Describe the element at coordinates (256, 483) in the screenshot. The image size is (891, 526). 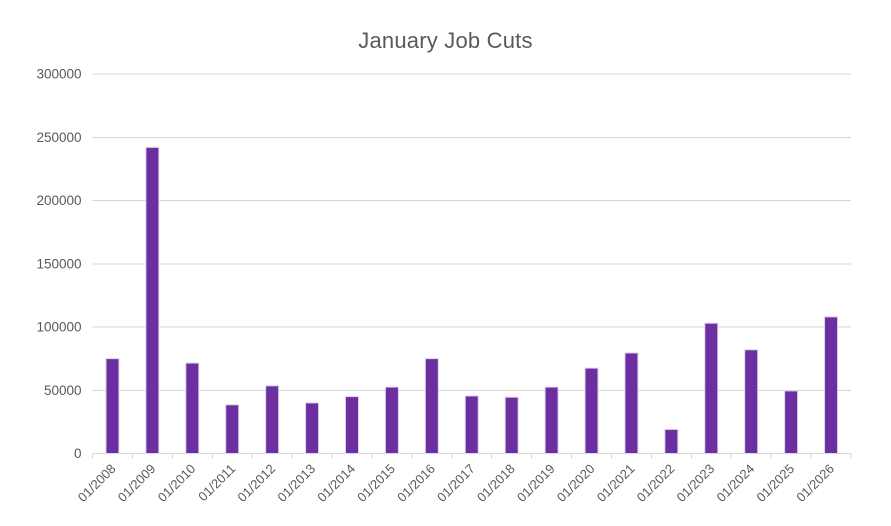
I see `x-axis-tick-label: 01/2012` at that location.